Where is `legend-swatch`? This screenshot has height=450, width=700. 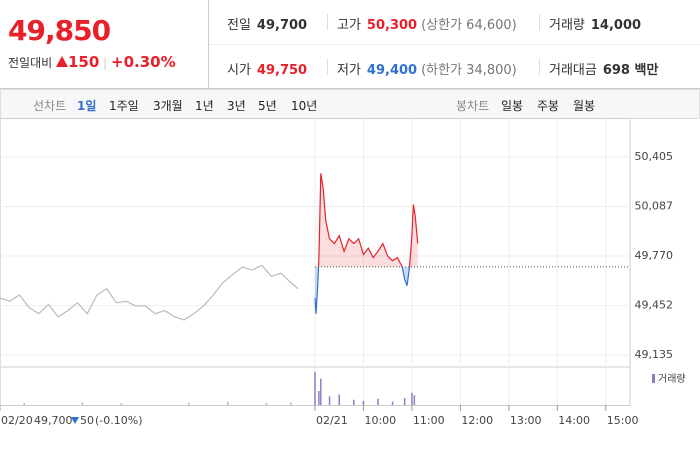
legend-swatch is located at coordinates (653, 378).